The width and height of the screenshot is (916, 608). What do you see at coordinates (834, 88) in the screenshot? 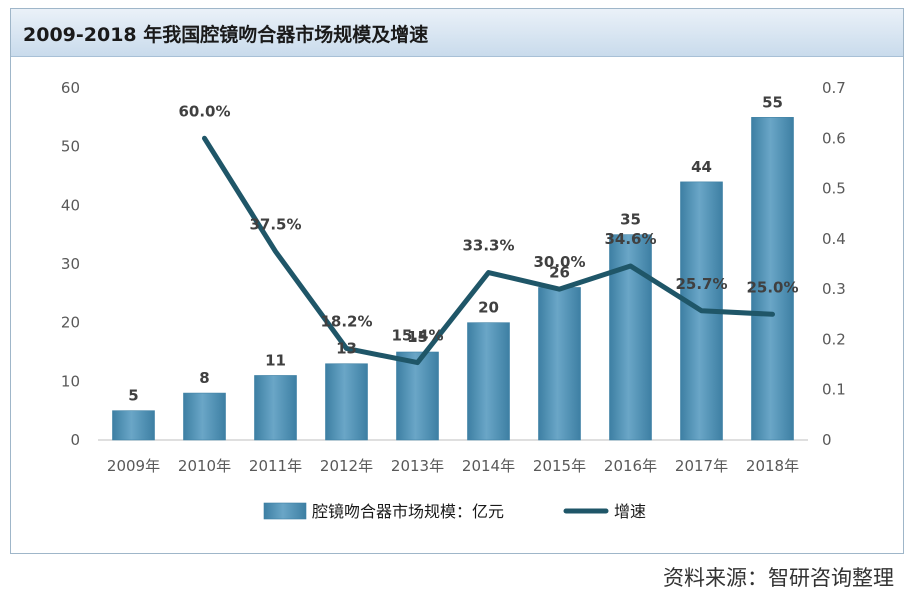
I see `y-right-tick-label: 0.7` at bounding box center [834, 88].